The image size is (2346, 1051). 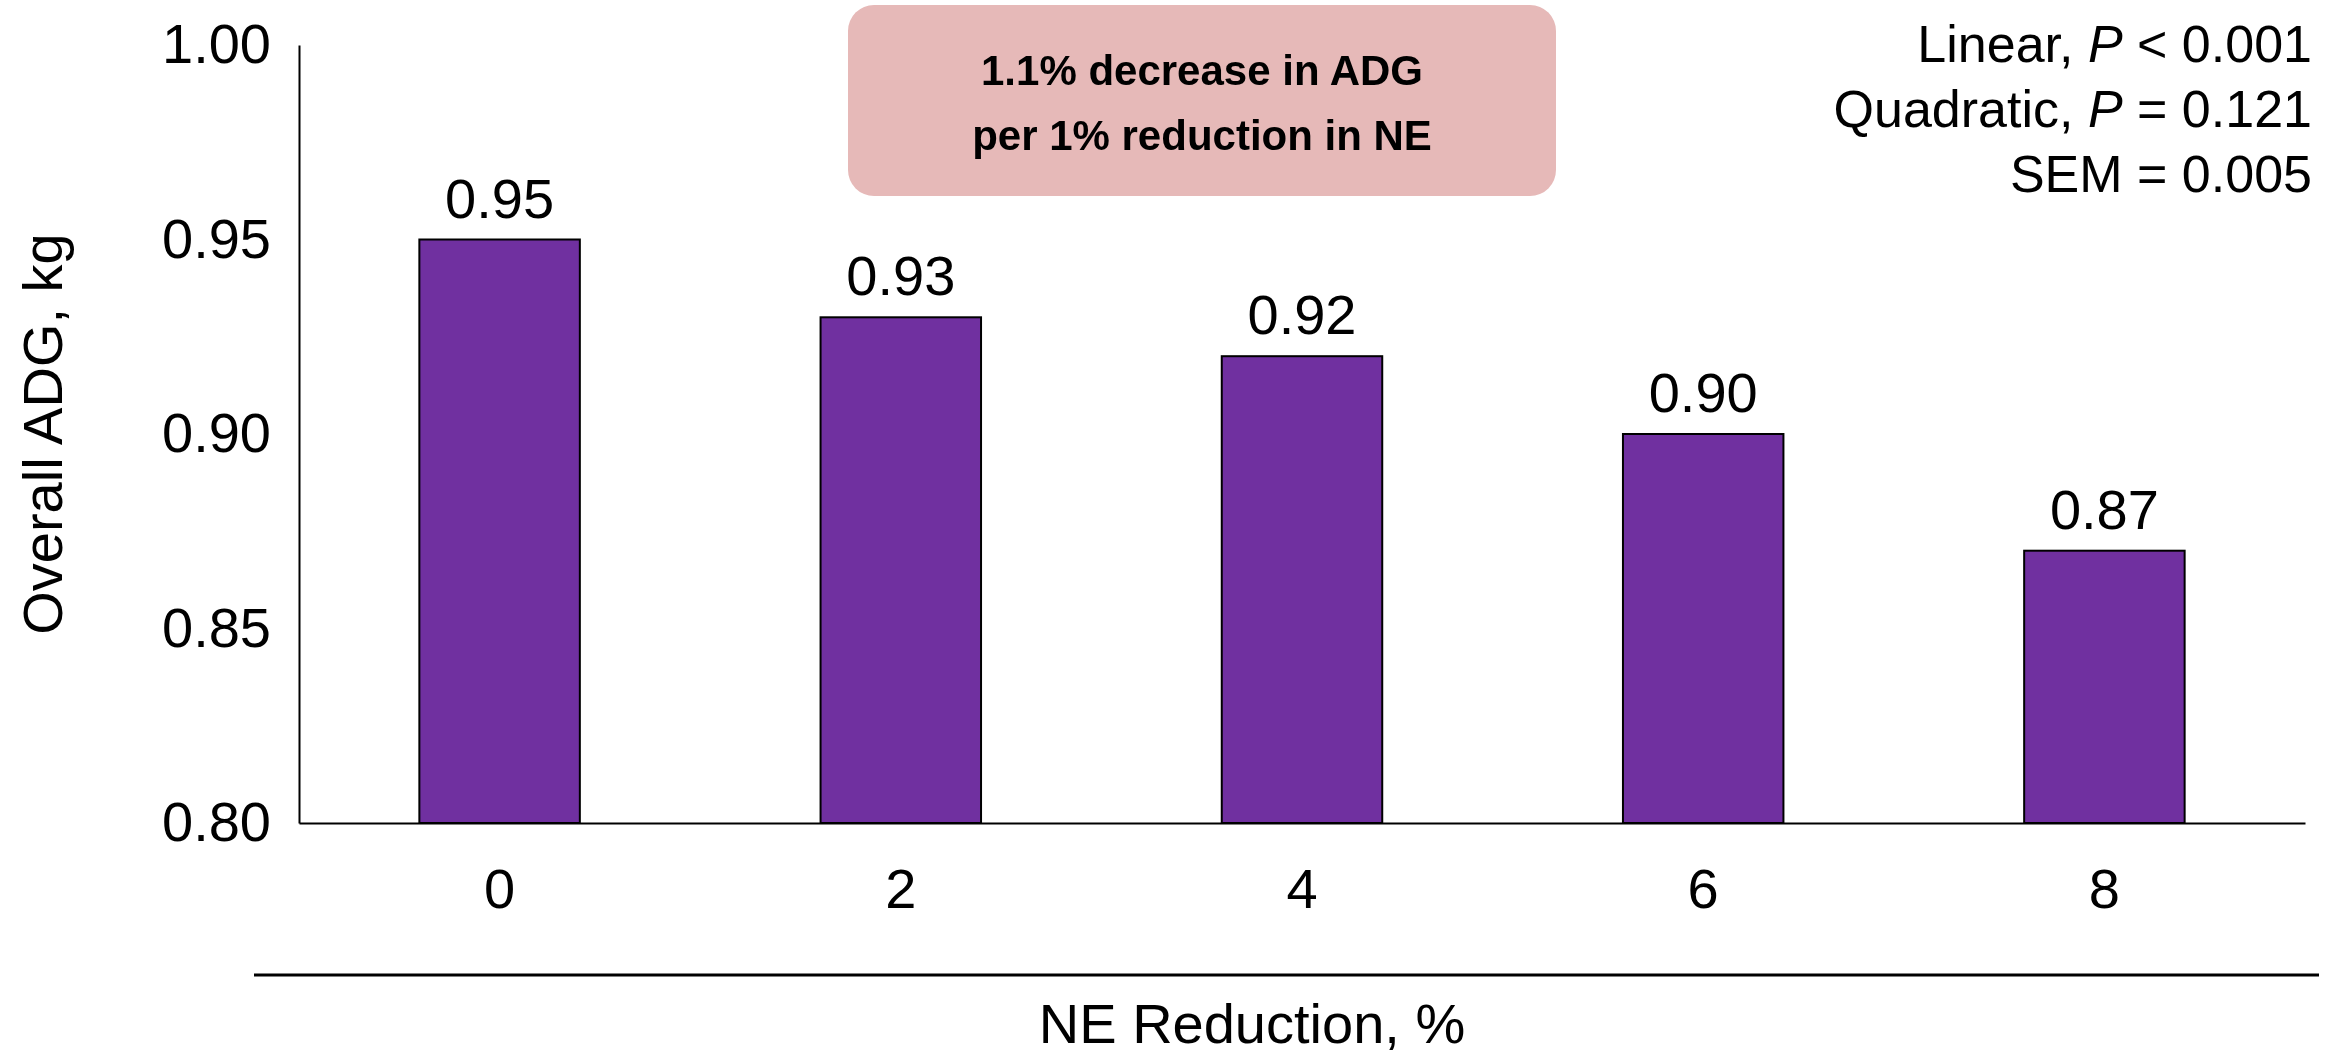 What do you see at coordinates (901, 276) in the screenshot?
I see `data-label: 0.93` at bounding box center [901, 276].